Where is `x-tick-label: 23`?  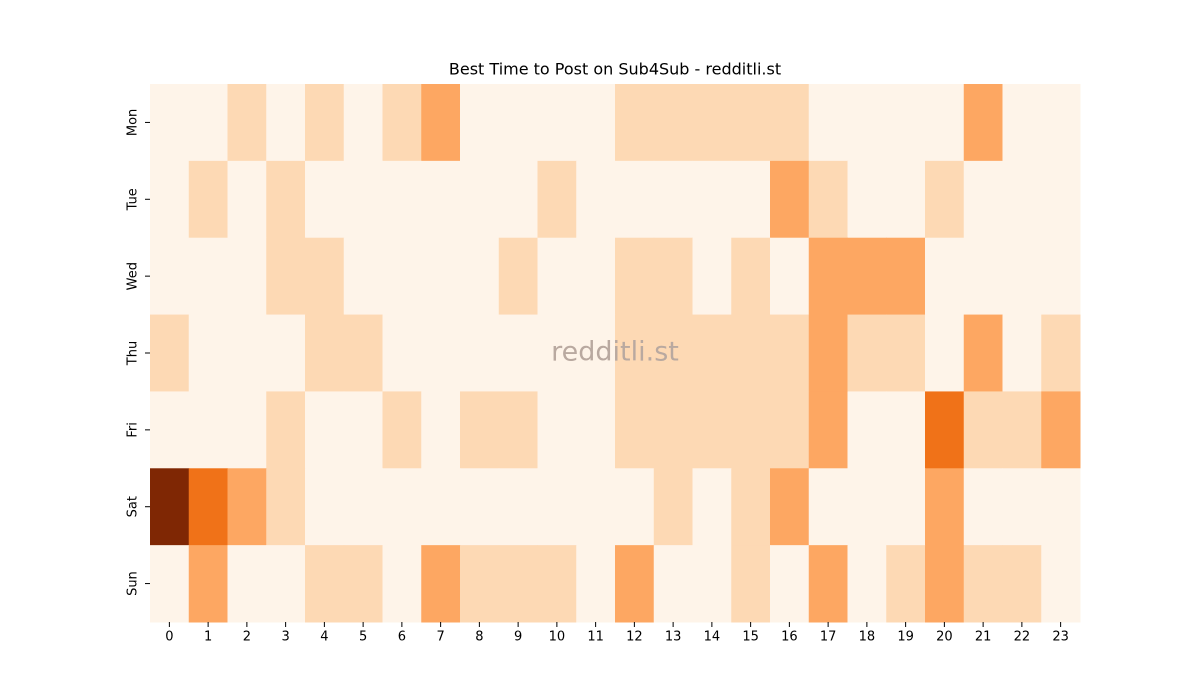
x-tick-label: 23 is located at coordinates (1060, 637).